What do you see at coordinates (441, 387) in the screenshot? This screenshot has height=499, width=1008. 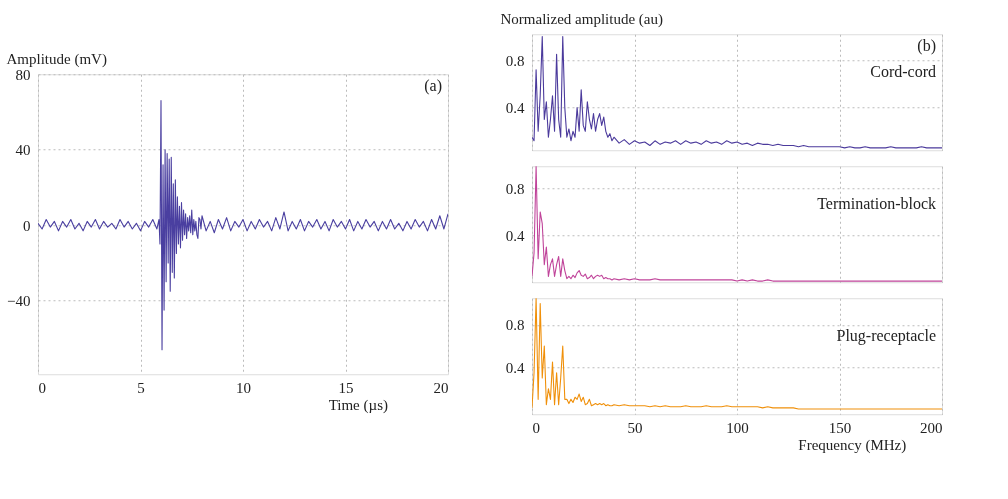 I see `x-tick-label: 20` at bounding box center [441, 387].